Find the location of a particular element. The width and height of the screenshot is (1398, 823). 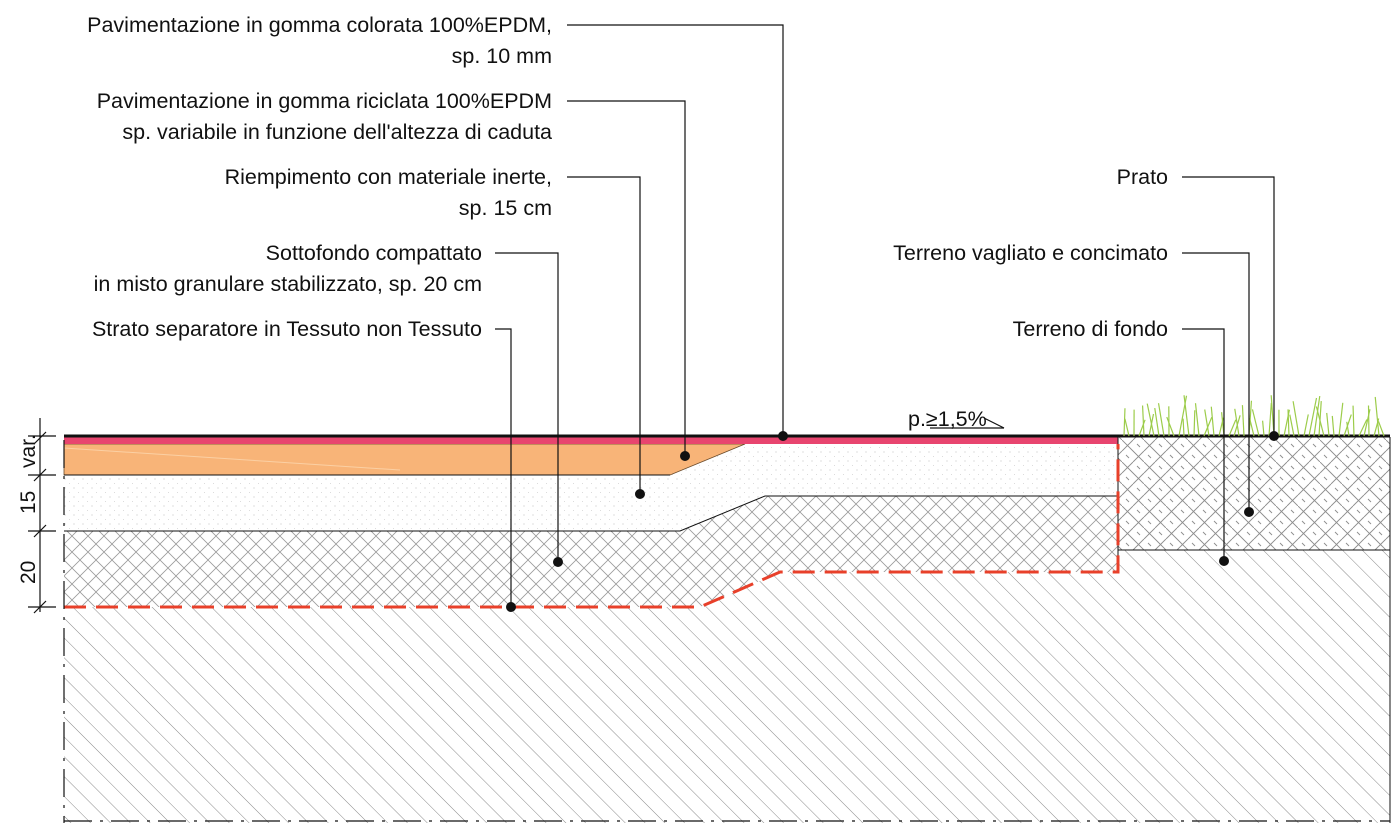

grass-tufts is located at coordinates (1254, 416).